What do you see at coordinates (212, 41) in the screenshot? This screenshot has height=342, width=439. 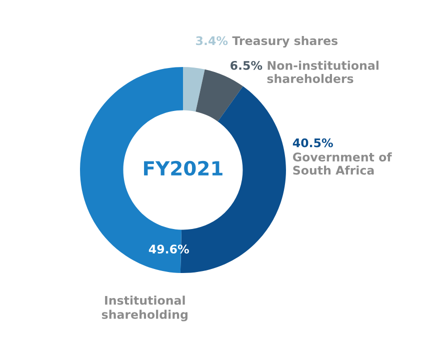 I see `data-label: 3.4%` at bounding box center [212, 41].